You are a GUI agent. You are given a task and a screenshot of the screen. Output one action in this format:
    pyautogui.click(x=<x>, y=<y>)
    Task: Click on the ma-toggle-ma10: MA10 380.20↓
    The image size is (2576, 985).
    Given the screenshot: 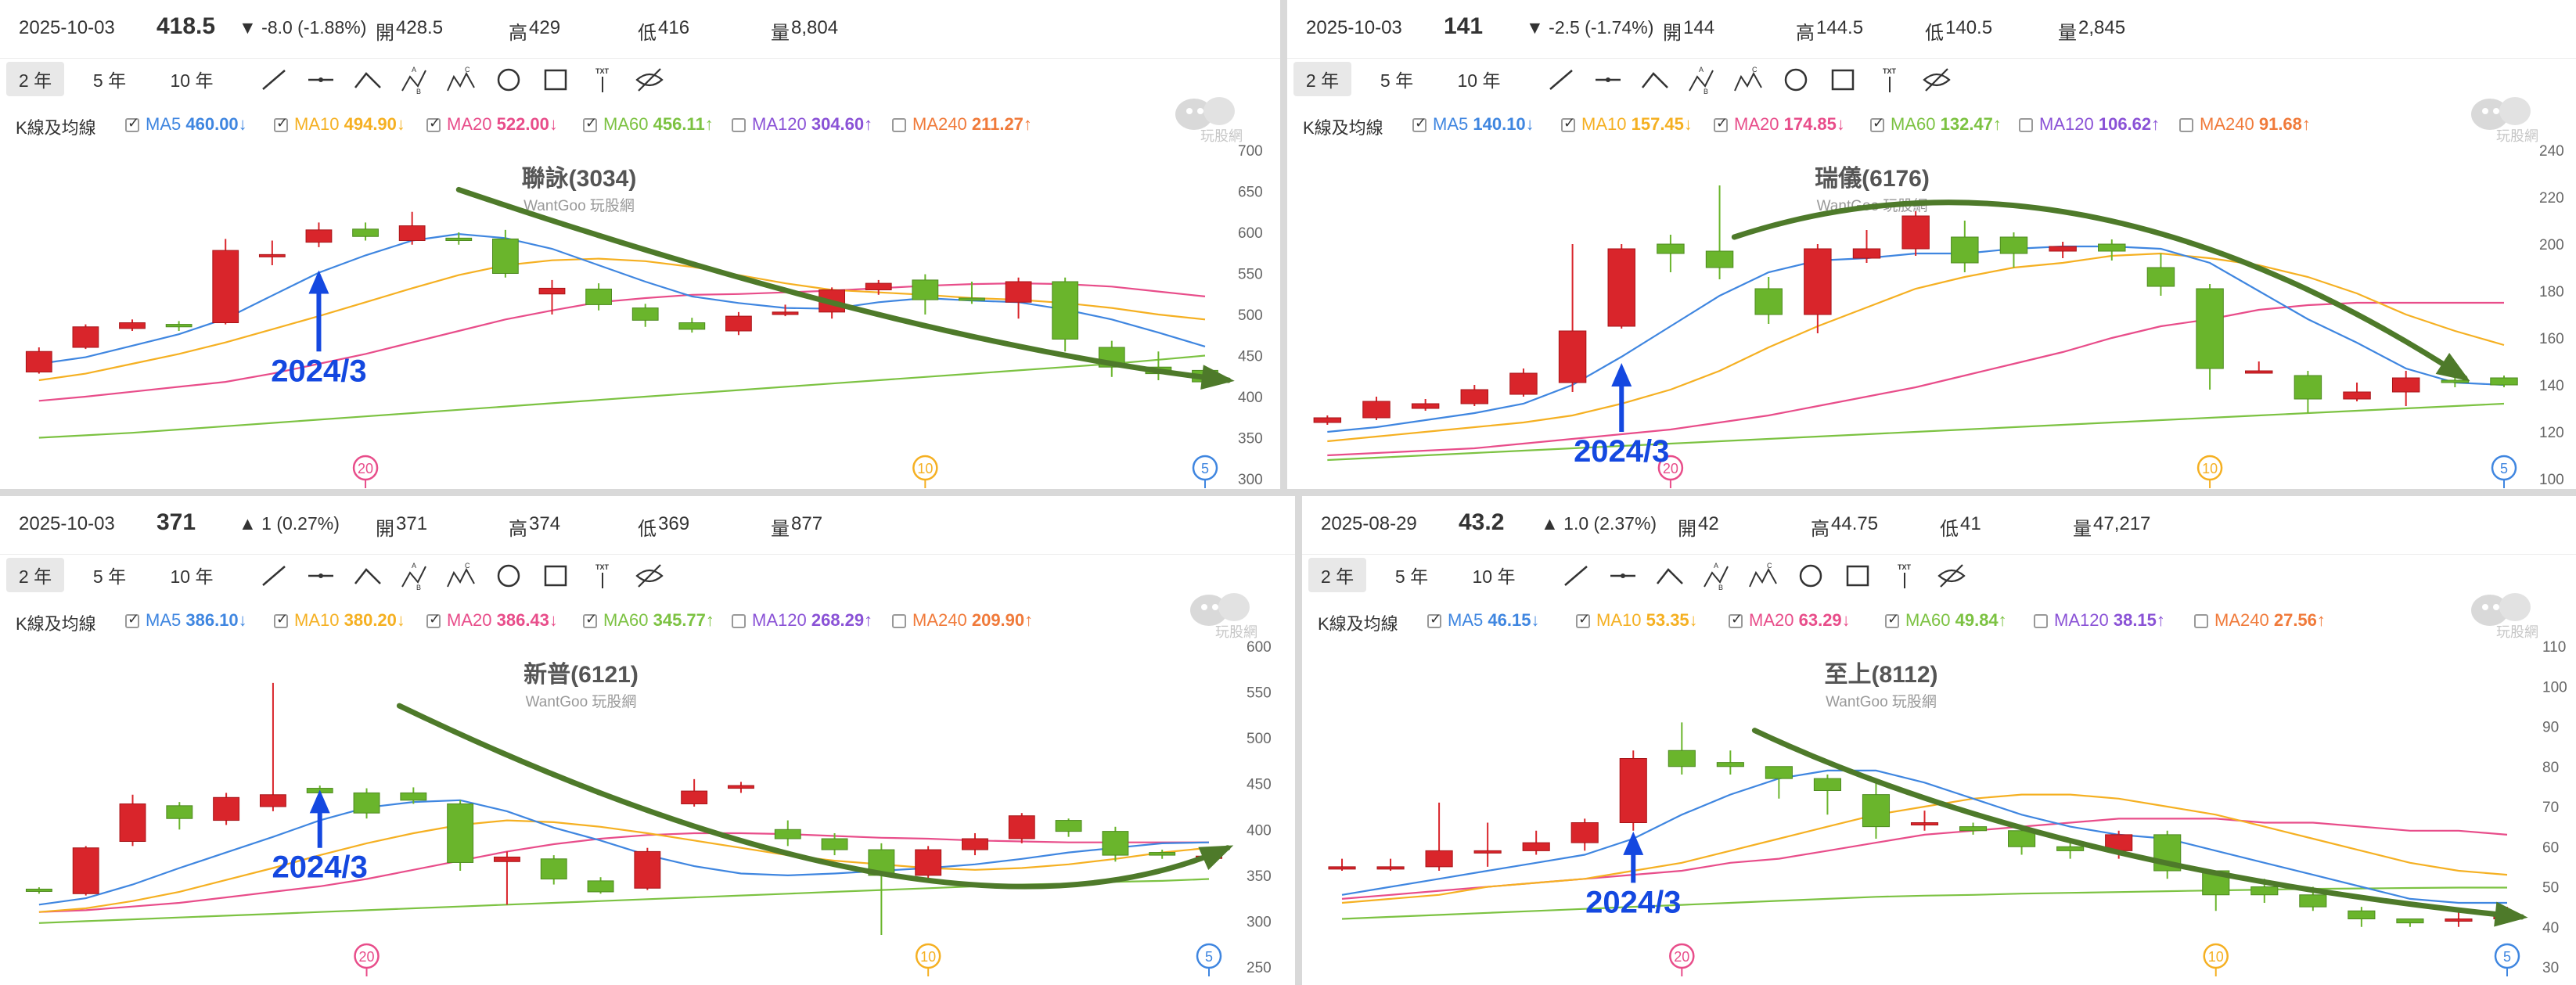 What is the action you would take?
    pyautogui.click(x=340, y=620)
    